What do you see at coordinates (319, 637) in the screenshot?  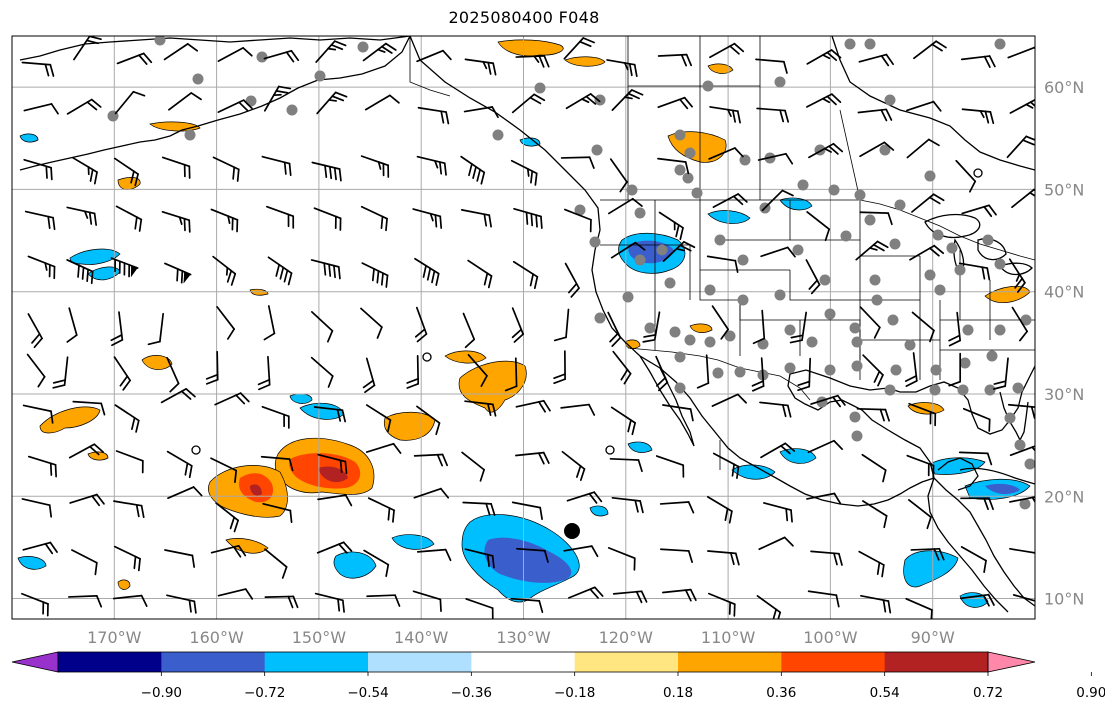 I see `longitude-tick-label: 150°W` at bounding box center [319, 637].